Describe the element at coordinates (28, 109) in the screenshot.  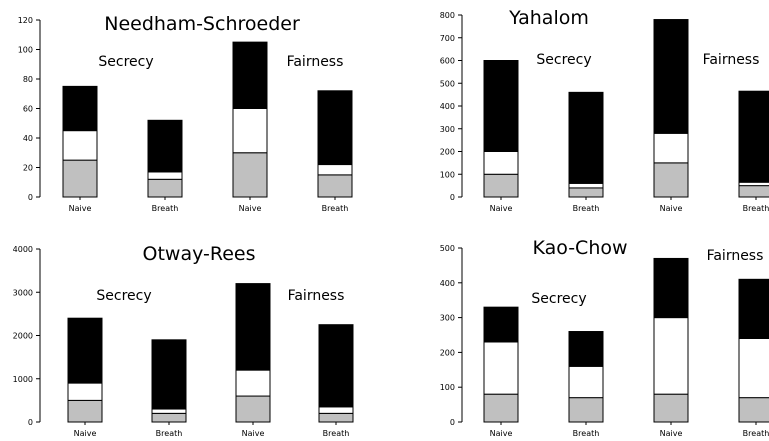
I see `y-tick-label: 60` at that location.